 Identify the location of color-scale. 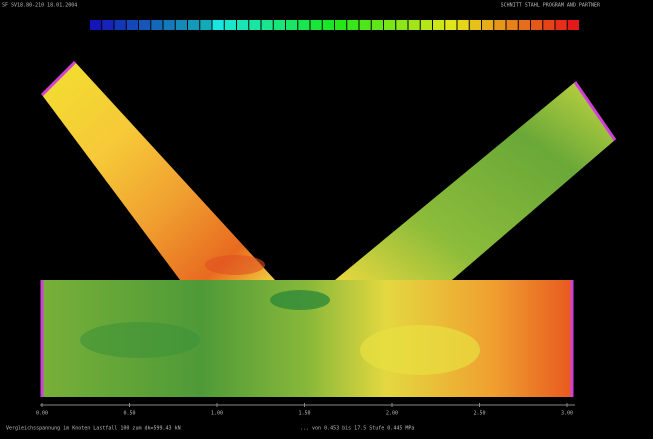
(334, 25).